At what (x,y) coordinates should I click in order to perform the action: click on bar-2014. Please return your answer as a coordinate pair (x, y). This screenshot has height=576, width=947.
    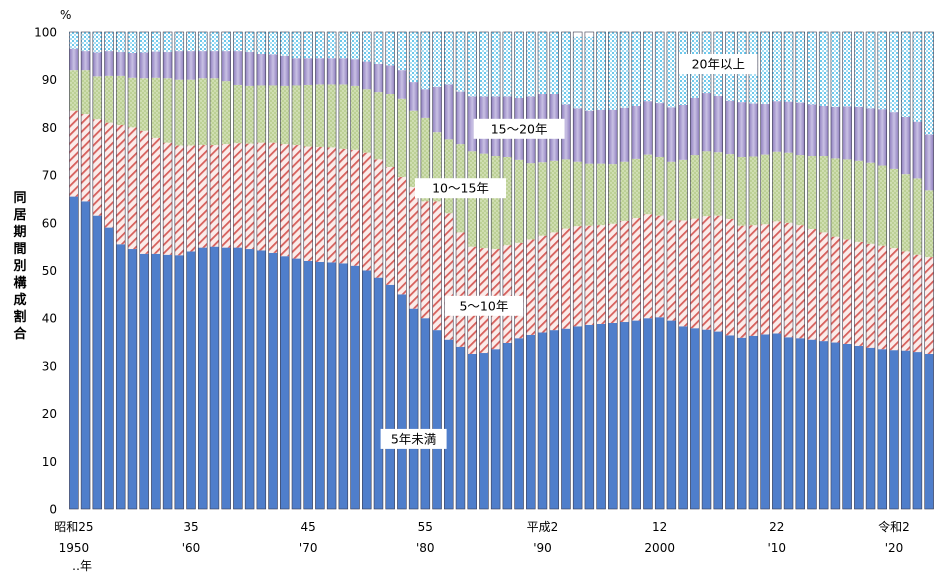
    Looking at the image, I should click on (823, 270).